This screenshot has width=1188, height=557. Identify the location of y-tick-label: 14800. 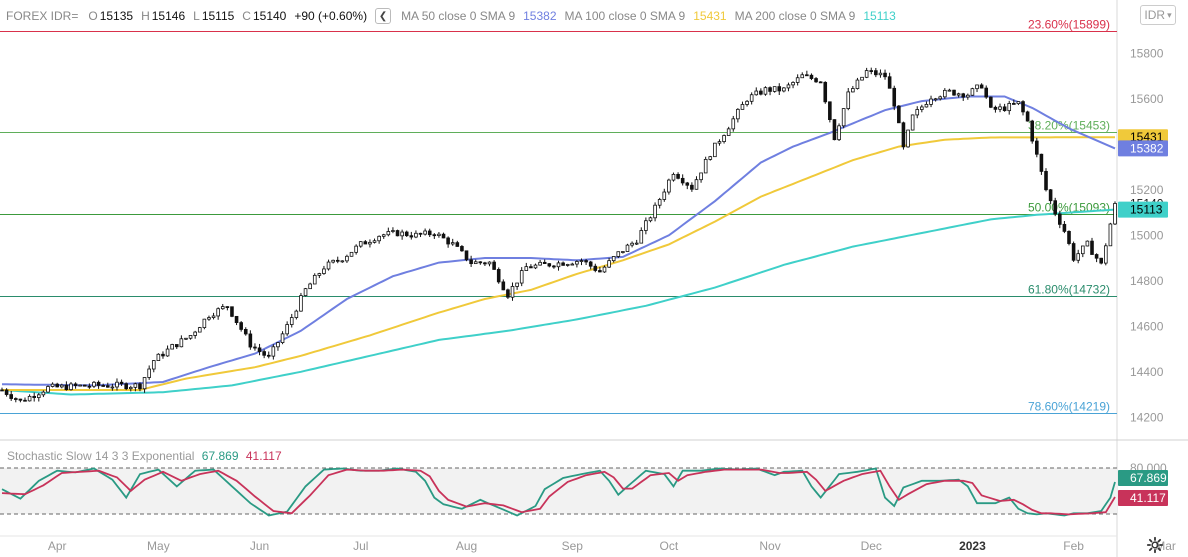
(1147, 281).